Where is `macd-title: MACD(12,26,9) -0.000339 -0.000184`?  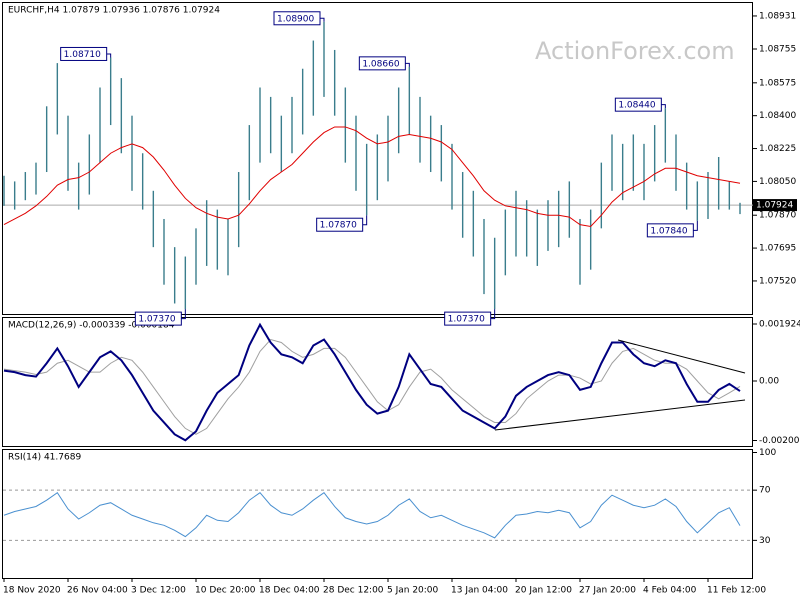
macd-title: MACD(12,26,9) -0.000339 -0.000184 is located at coordinates (91, 326).